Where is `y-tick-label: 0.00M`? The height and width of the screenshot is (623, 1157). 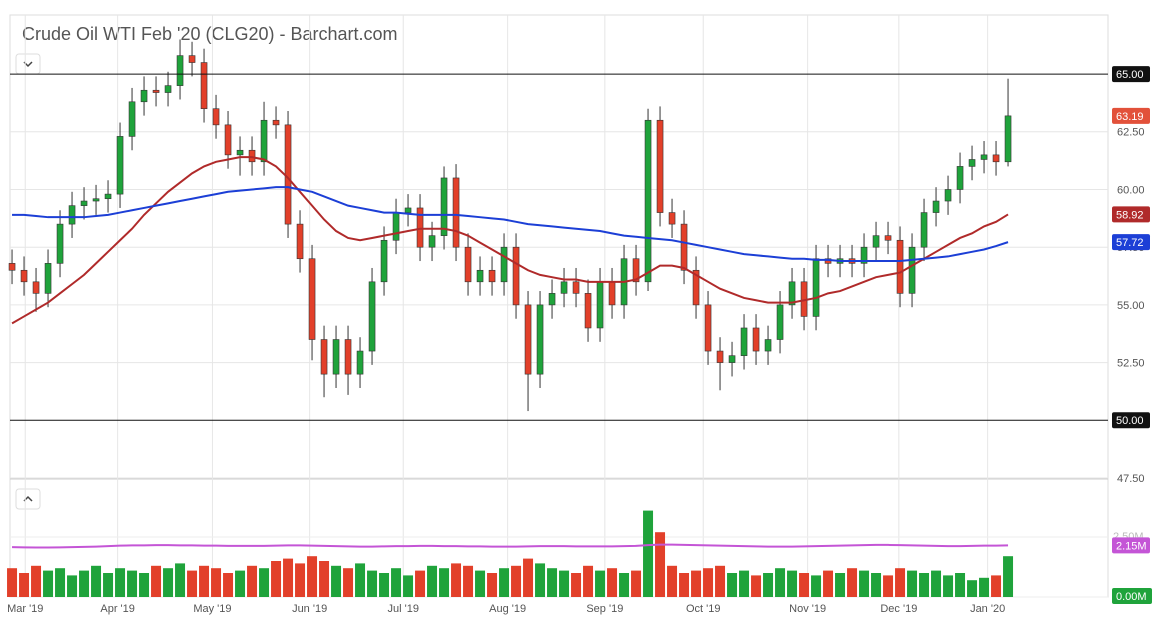 y-tick-label: 0.00M is located at coordinates (1131, 597).